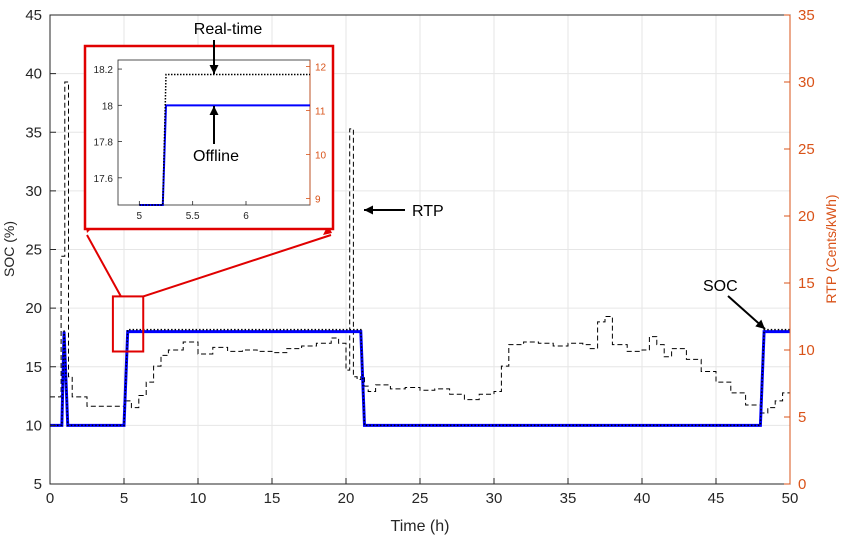 Image resolution: width=847 pixels, height=541 pixels. What do you see at coordinates (420, 526) in the screenshot?
I see `x-axis-label: Time (h)` at bounding box center [420, 526].